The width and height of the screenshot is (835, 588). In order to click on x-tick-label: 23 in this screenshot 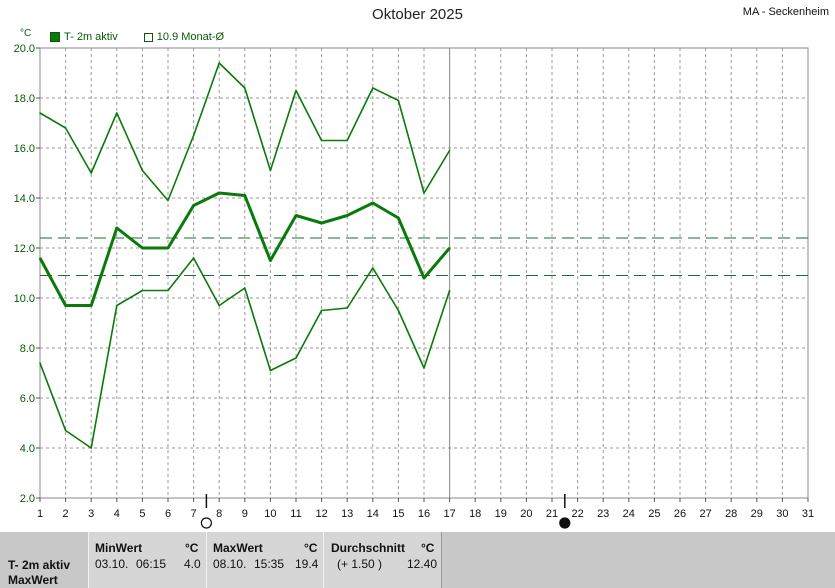, I will do `click(603, 514)`.